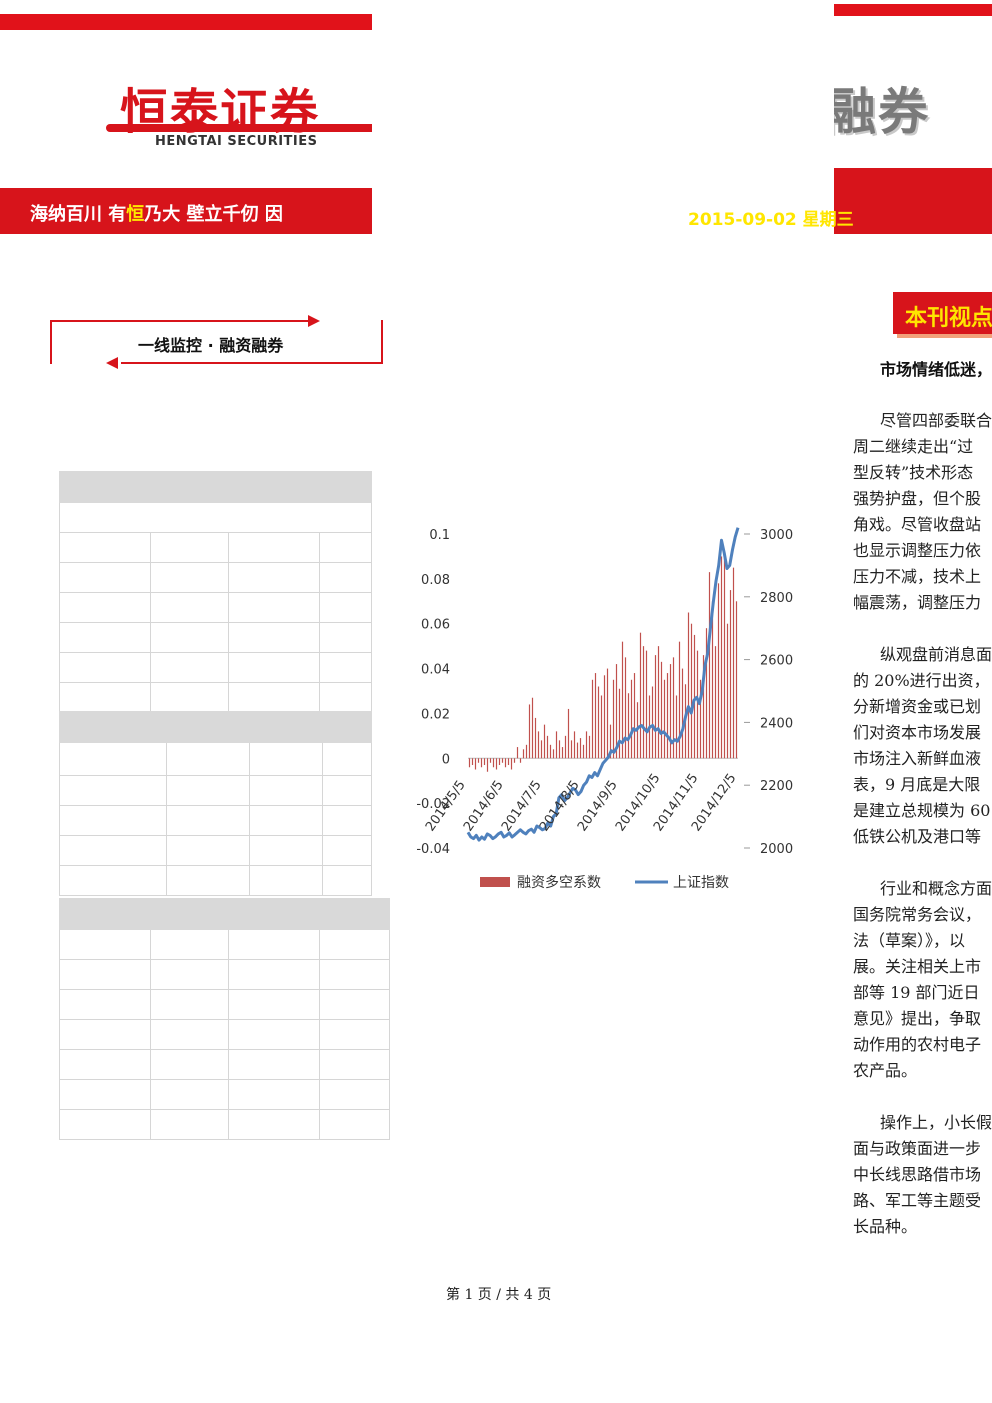 The image size is (992, 1403). Describe the element at coordinates (701, 883) in the screenshot. I see `legend-label-line: 上证指数` at that location.